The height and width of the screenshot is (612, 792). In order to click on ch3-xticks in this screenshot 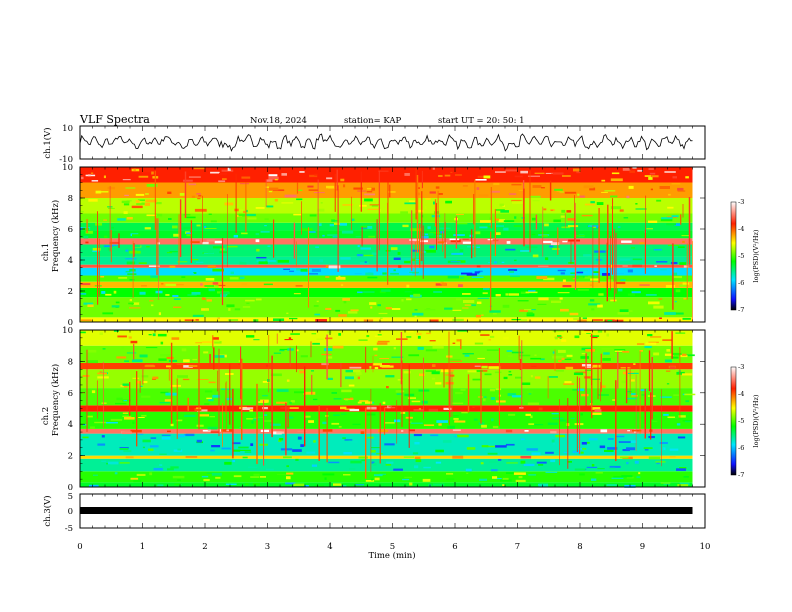, I will do `click(392, 511)`.